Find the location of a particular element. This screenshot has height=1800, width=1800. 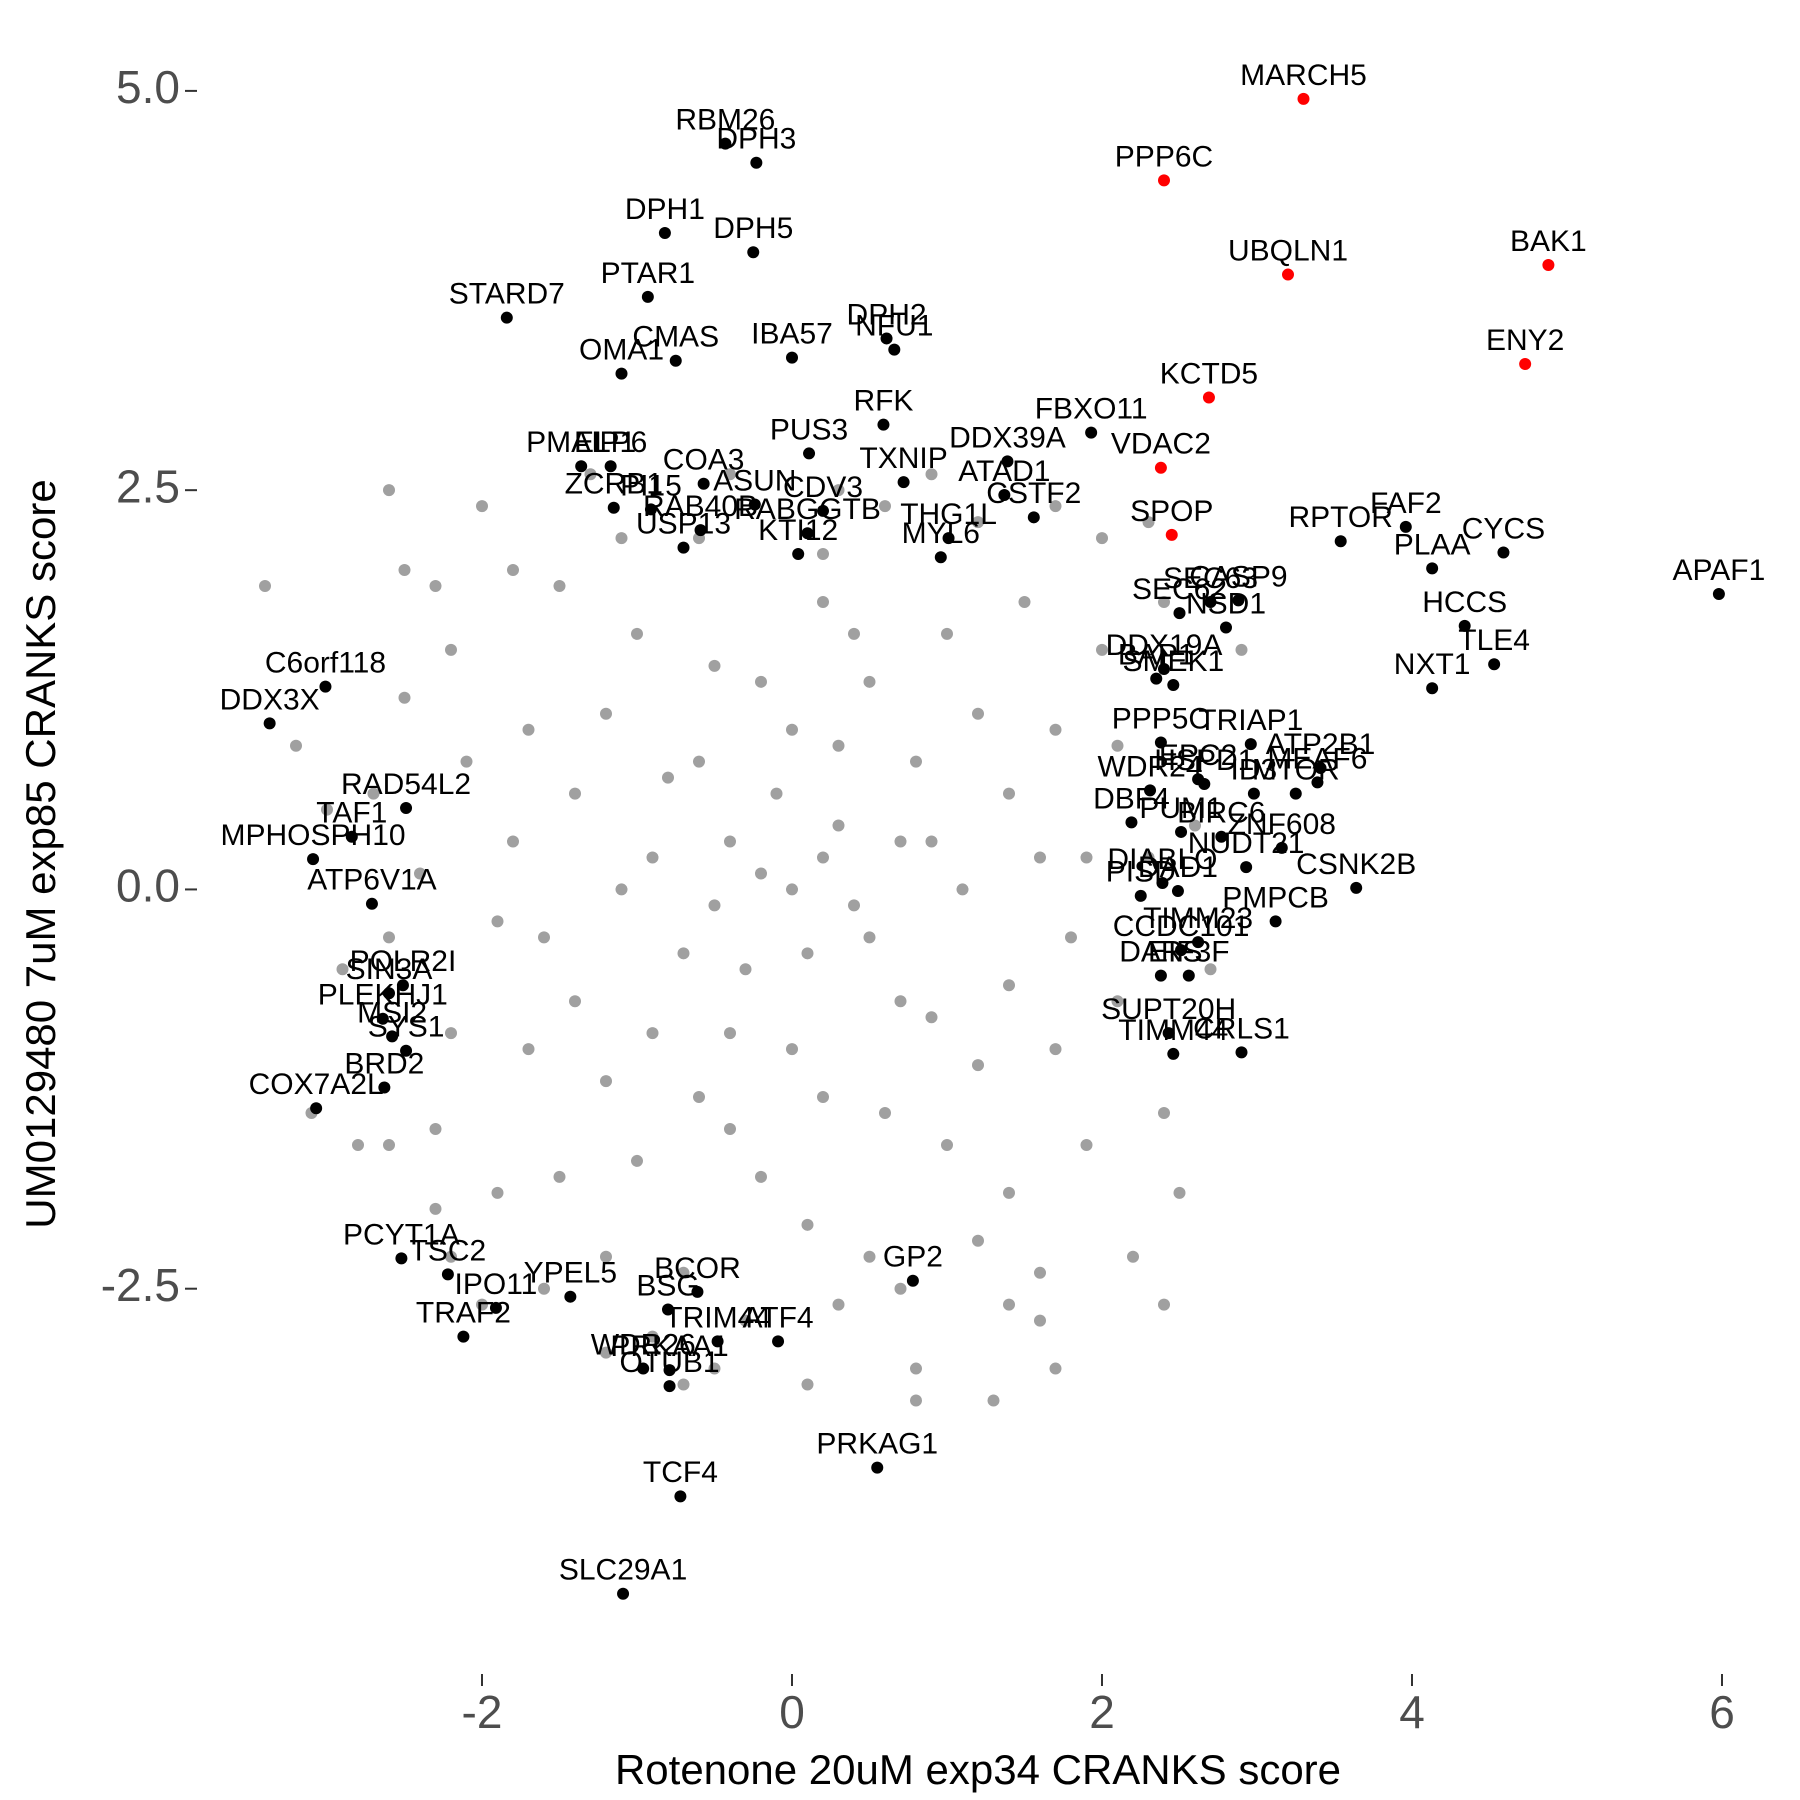

point-label: DPH2 is located at coordinates (887, 314).